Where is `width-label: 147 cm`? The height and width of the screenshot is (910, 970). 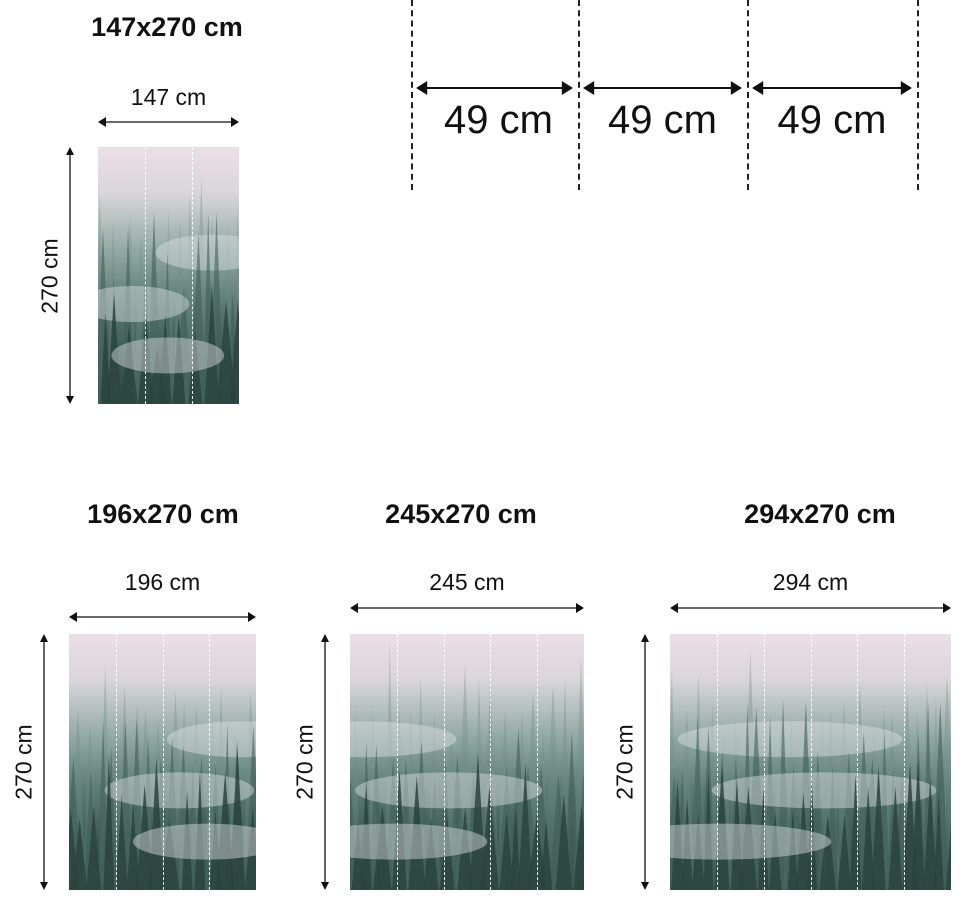 width-label: 147 cm is located at coordinates (168, 97).